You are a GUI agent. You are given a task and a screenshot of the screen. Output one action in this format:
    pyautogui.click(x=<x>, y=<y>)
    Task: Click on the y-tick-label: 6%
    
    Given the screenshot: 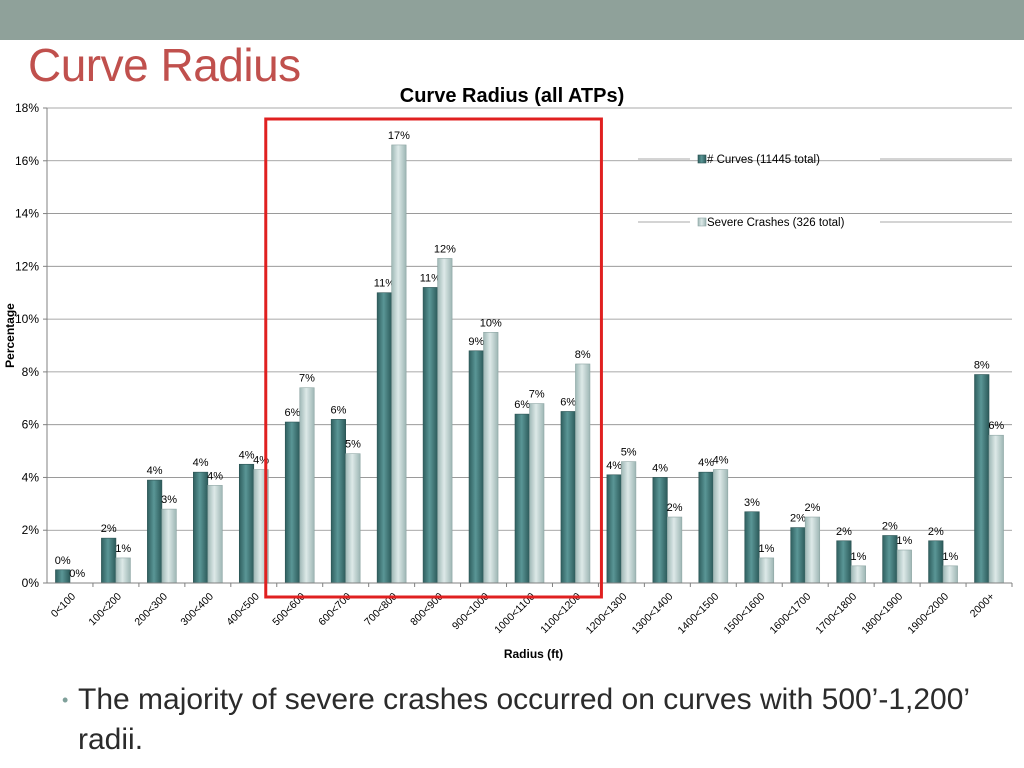 What is the action you would take?
    pyautogui.click(x=31, y=425)
    